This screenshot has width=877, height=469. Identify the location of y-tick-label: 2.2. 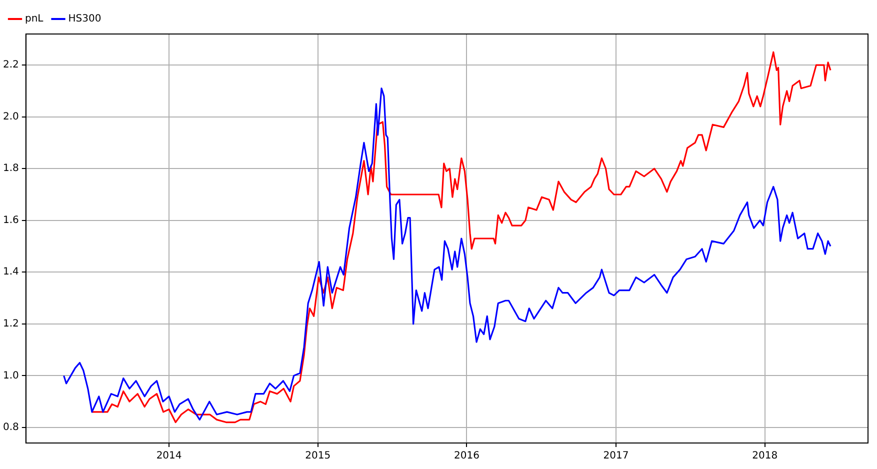
(10, 65).